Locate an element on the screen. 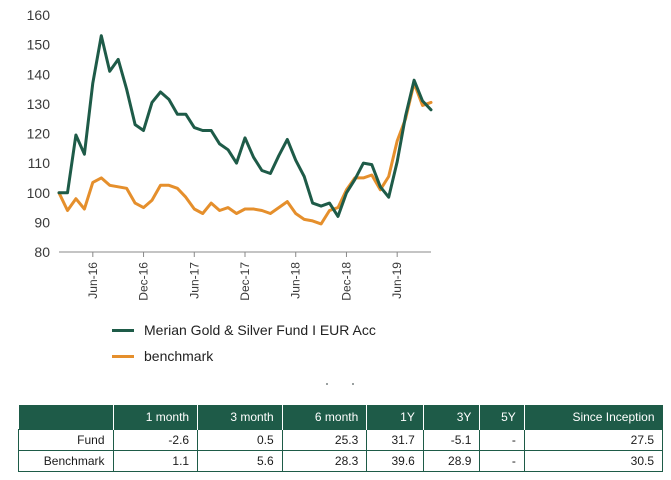 The width and height of the screenshot is (671, 480). y-tick-label: 80 is located at coordinates (42, 252).